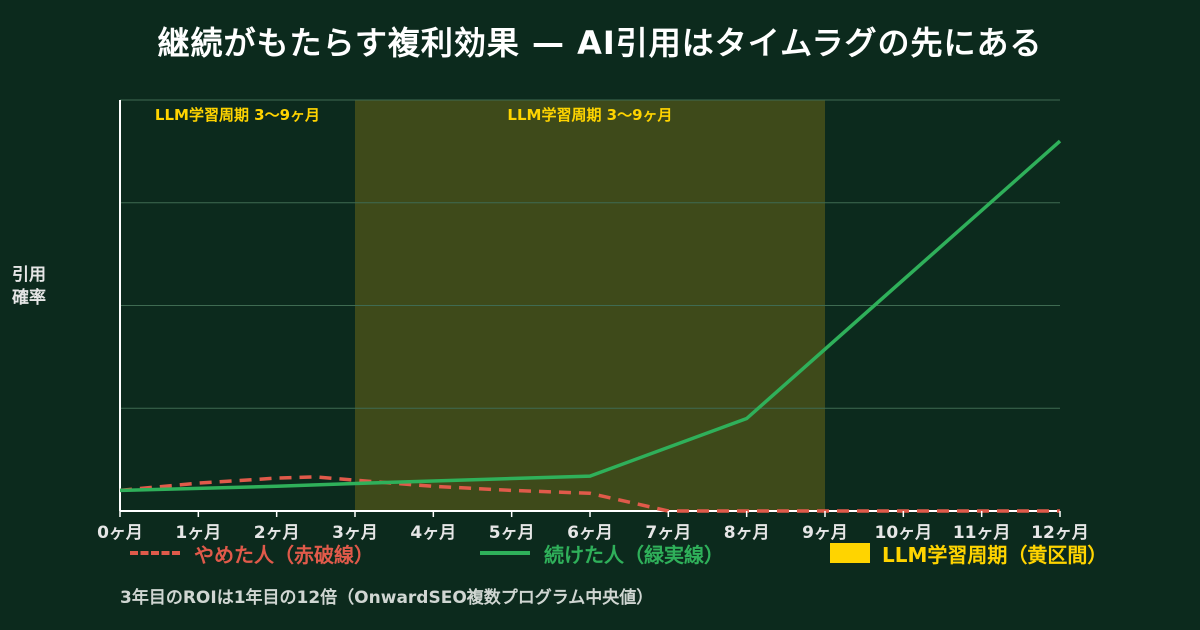 The image size is (1200, 630). Describe the element at coordinates (120, 533) in the screenshot. I see `x-tick-label: 0ヶ月` at that location.